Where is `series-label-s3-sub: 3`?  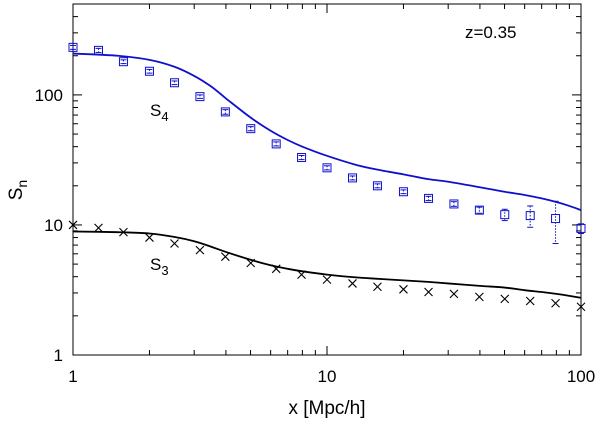
series-label-s3-sub: 3 is located at coordinates (164, 270).